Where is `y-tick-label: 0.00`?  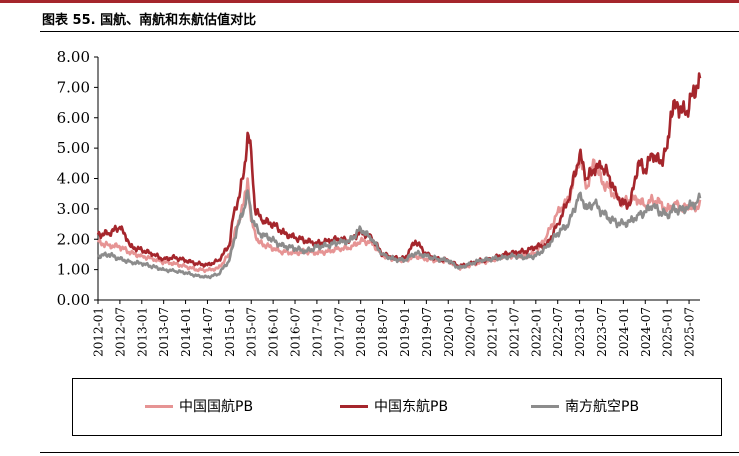 y-tick-label: 0.00 is located at coordinates (73, 300).